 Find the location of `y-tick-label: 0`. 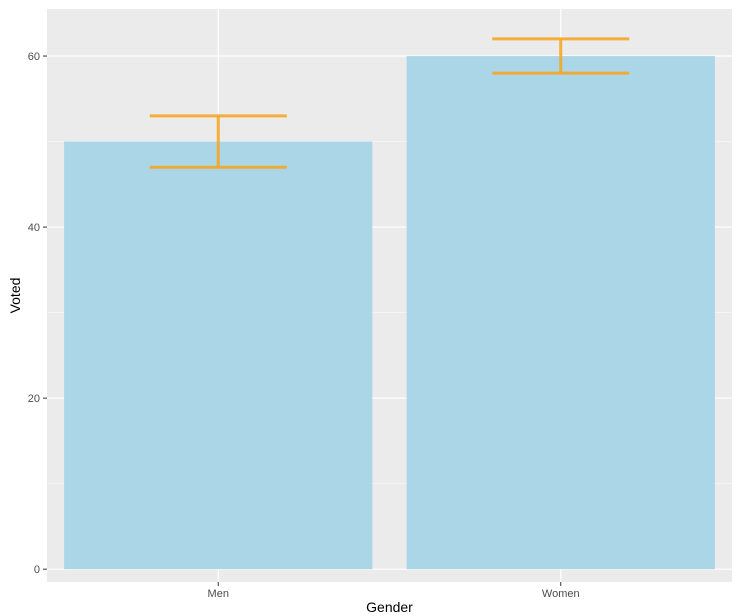

y-tick-label: 0 is located at coordinates (37, 570).